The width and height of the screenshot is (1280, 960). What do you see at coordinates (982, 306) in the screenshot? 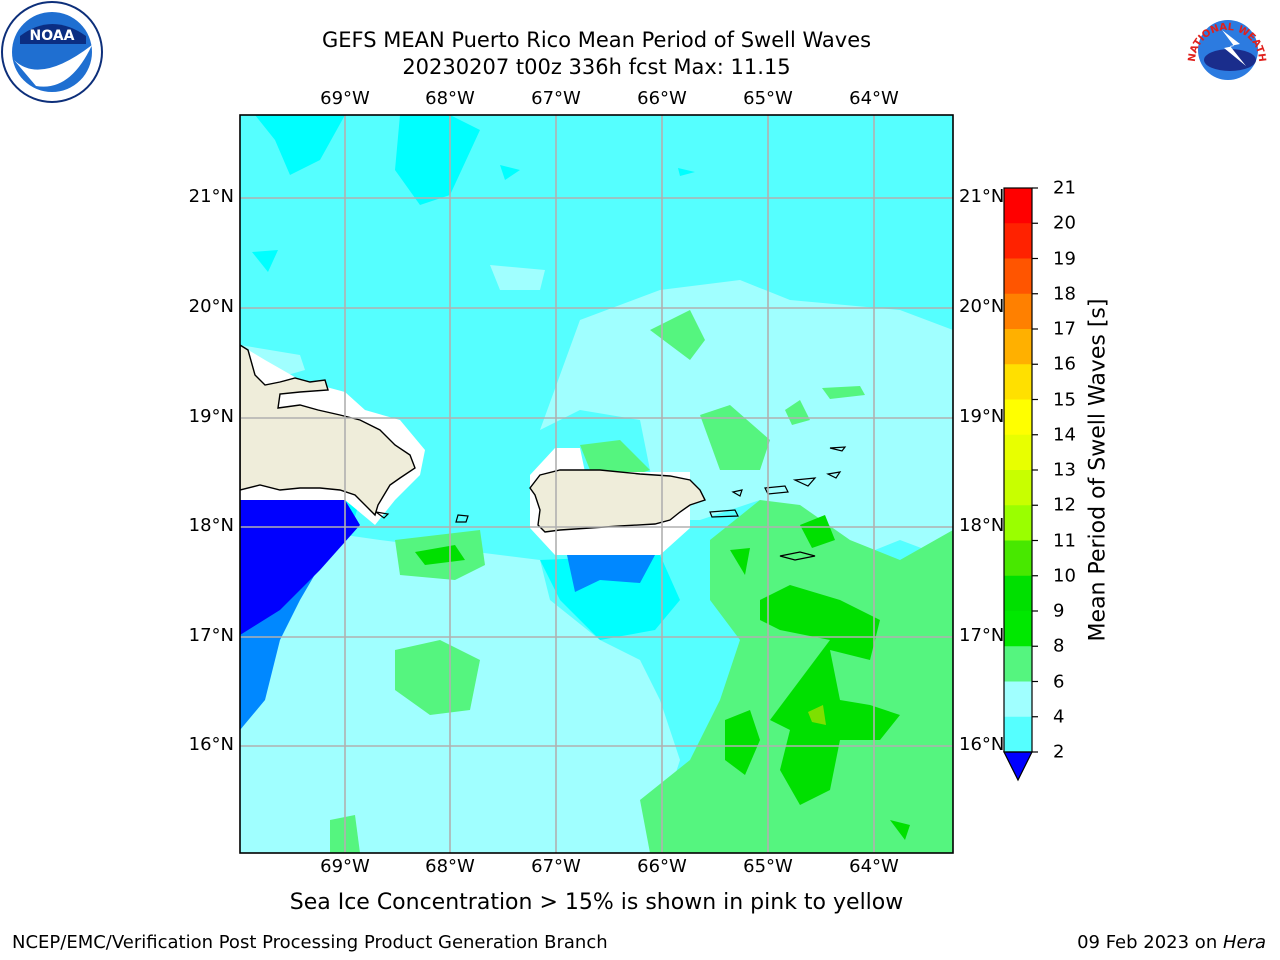
I see `lat-label-right: 20°N` at bounding box center [982, 306].